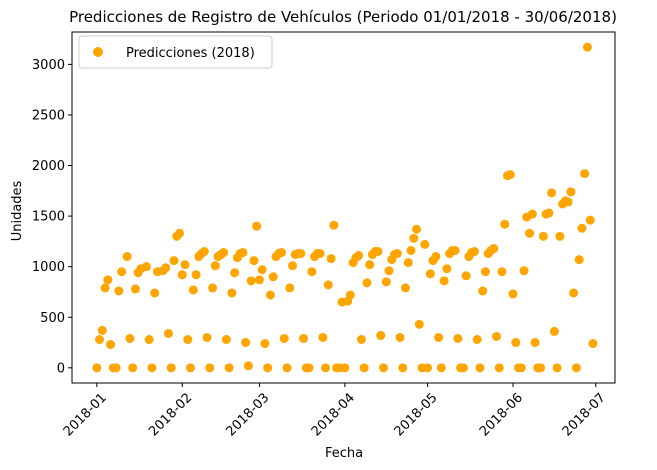  I want to click on y-tick-label: 2500, so click(48, 115).